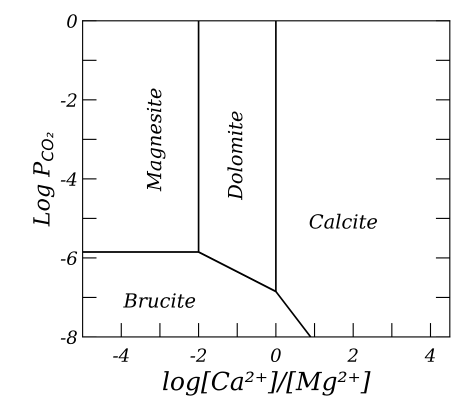 The height and width of the screenshot is (416, 459). What do you see at coordinates (72, 21) in the screenshot?
I see `y-tick-label: 0` at bounding box center [72, 21].